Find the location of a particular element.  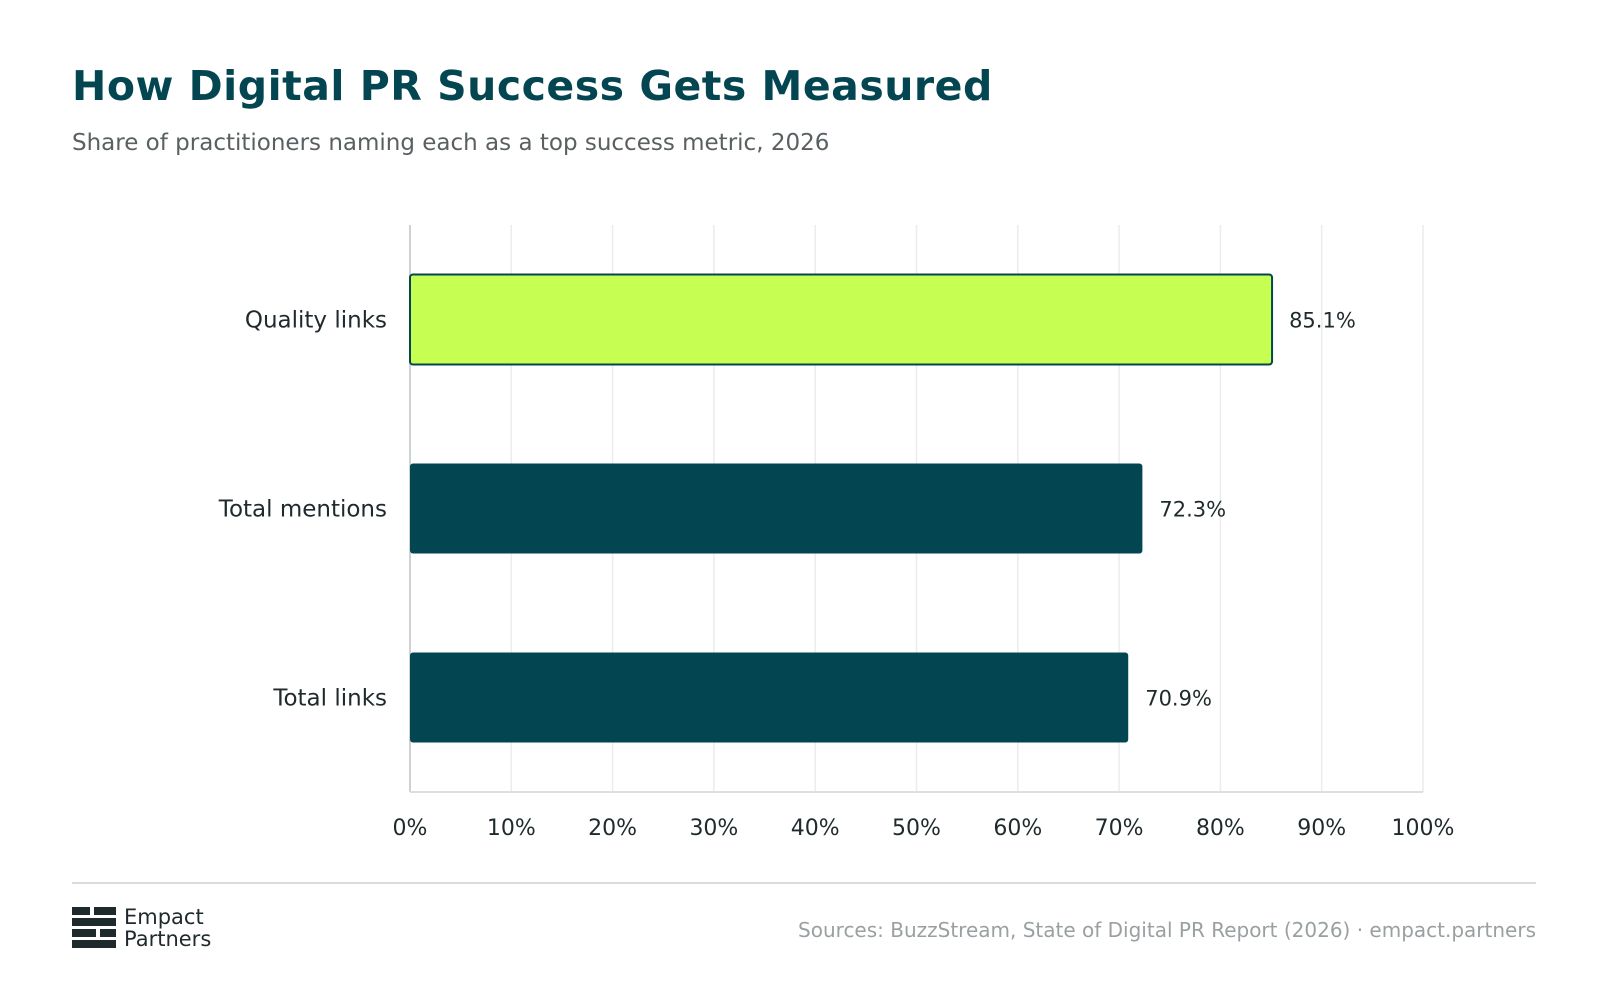

empact-logo-icon is located at coordinates (94, 927).